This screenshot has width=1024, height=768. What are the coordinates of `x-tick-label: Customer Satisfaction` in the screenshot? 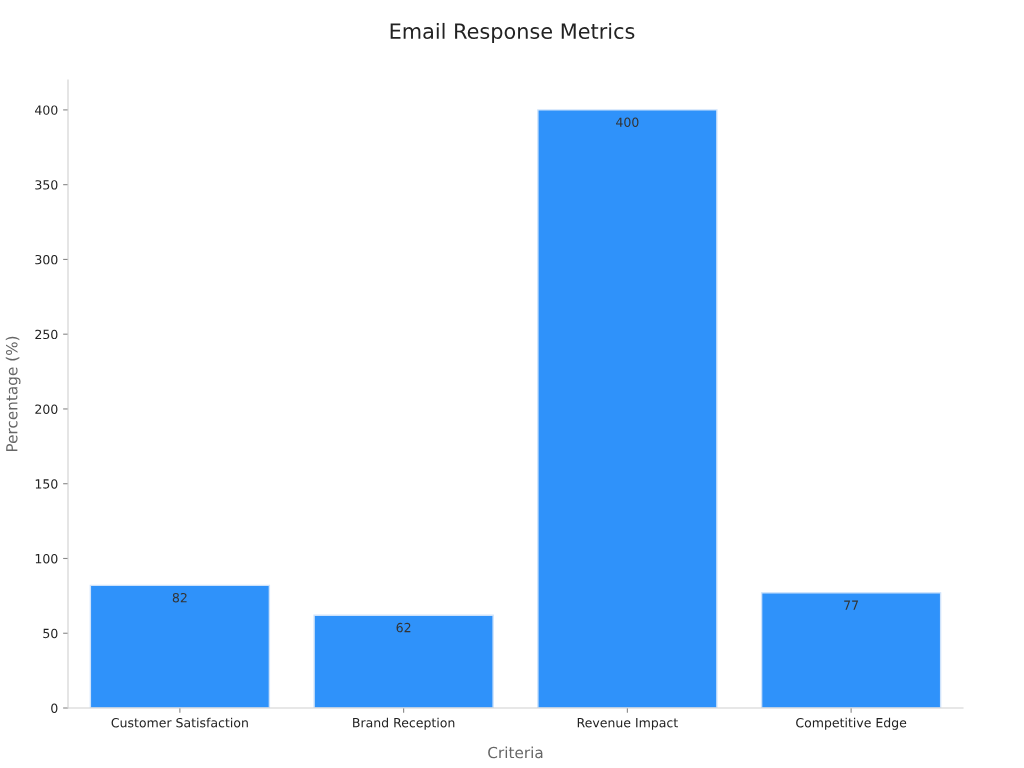 It's located at (179, 722).